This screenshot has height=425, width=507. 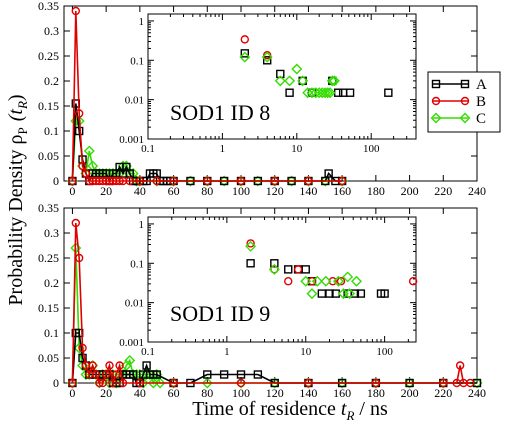 I want to click on legend-marker-B, so click(x=465, y=101).